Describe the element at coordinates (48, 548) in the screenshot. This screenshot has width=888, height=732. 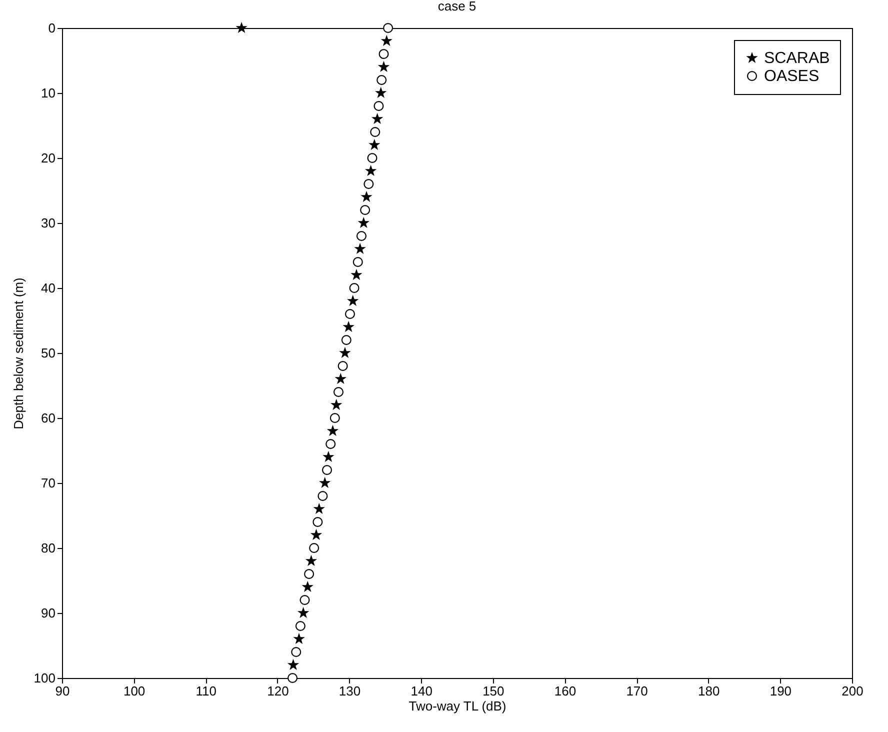
I see `y-tick-label: 80` at that location.